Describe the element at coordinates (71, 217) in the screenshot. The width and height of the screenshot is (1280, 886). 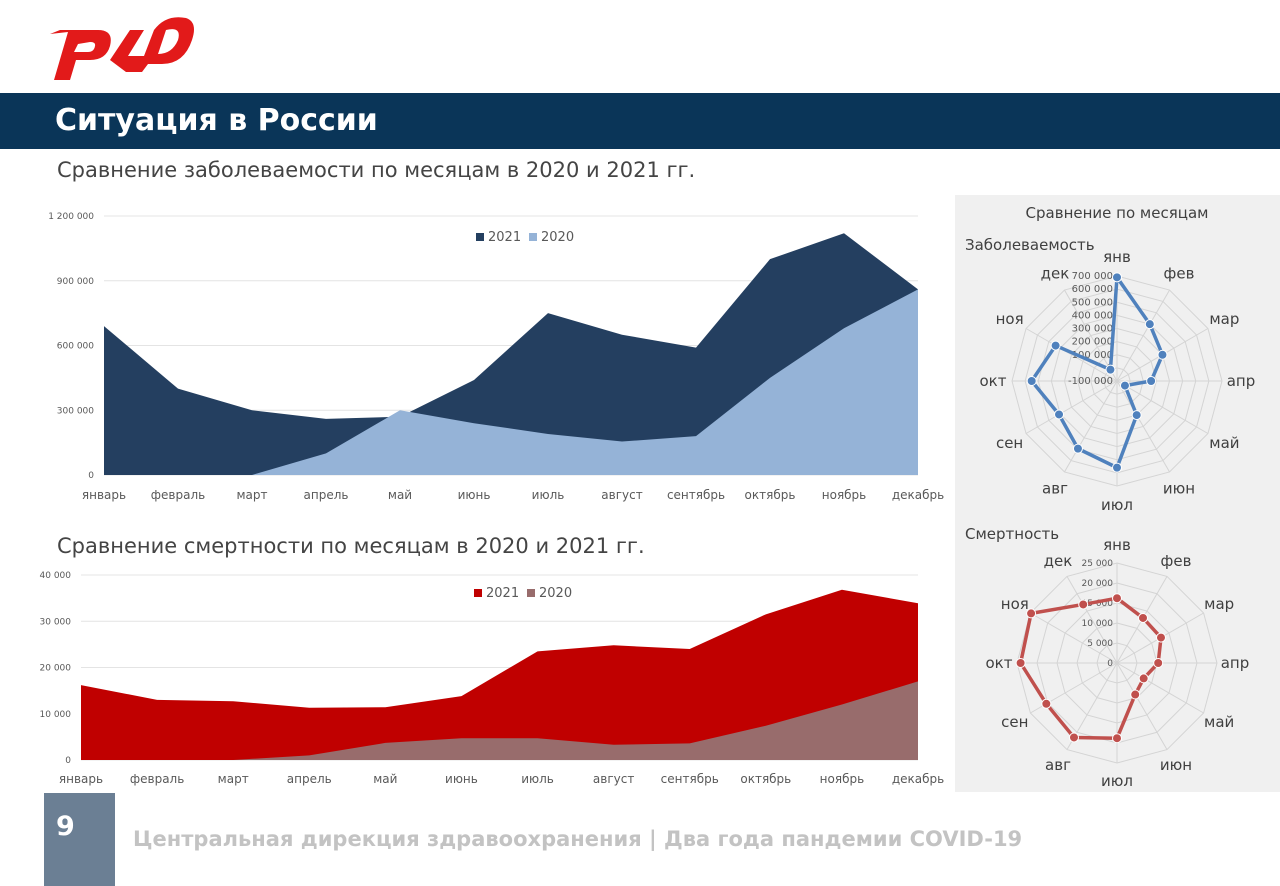
I see `y-tick-label: 1 200 000` at that location.